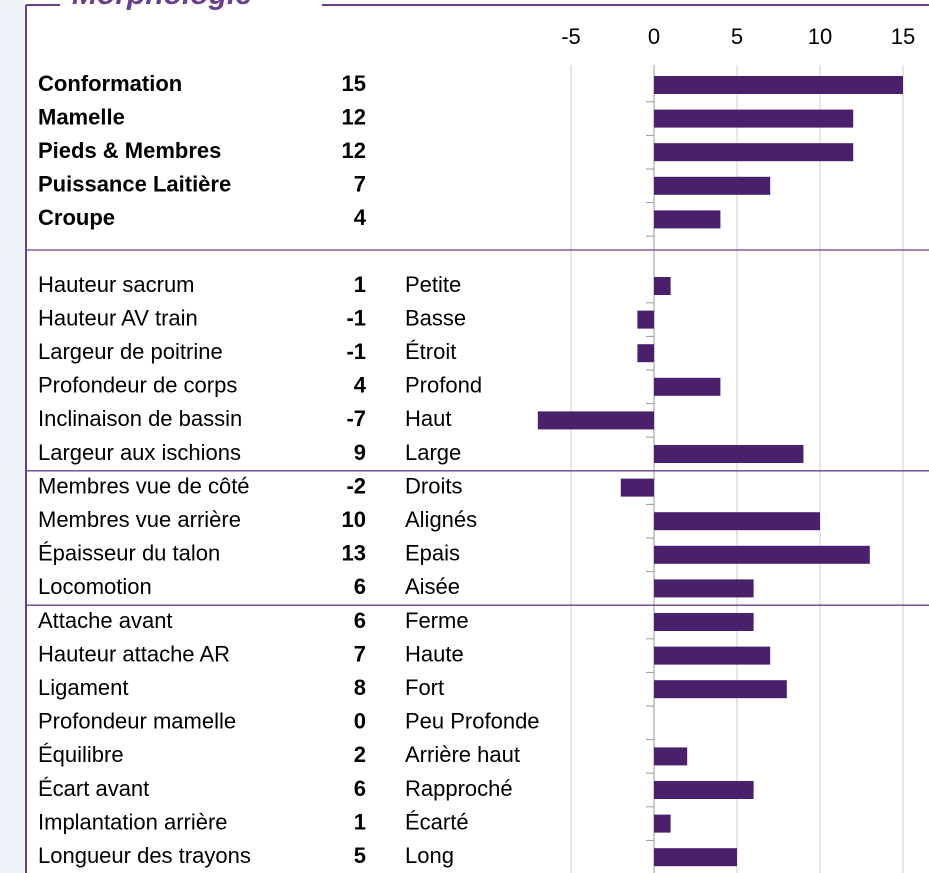 The image size is (929, 873). Describe the element at coordinates (737, 36) in the screenshot. I see `x-tick-label: 5` at that location.